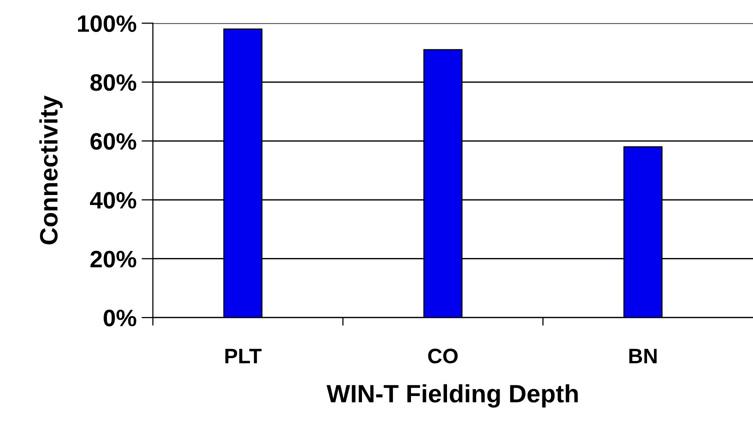 The height and width of the screenshot is (438, 753). I want to click on y-tick-label: 100%, so click(107, 23).